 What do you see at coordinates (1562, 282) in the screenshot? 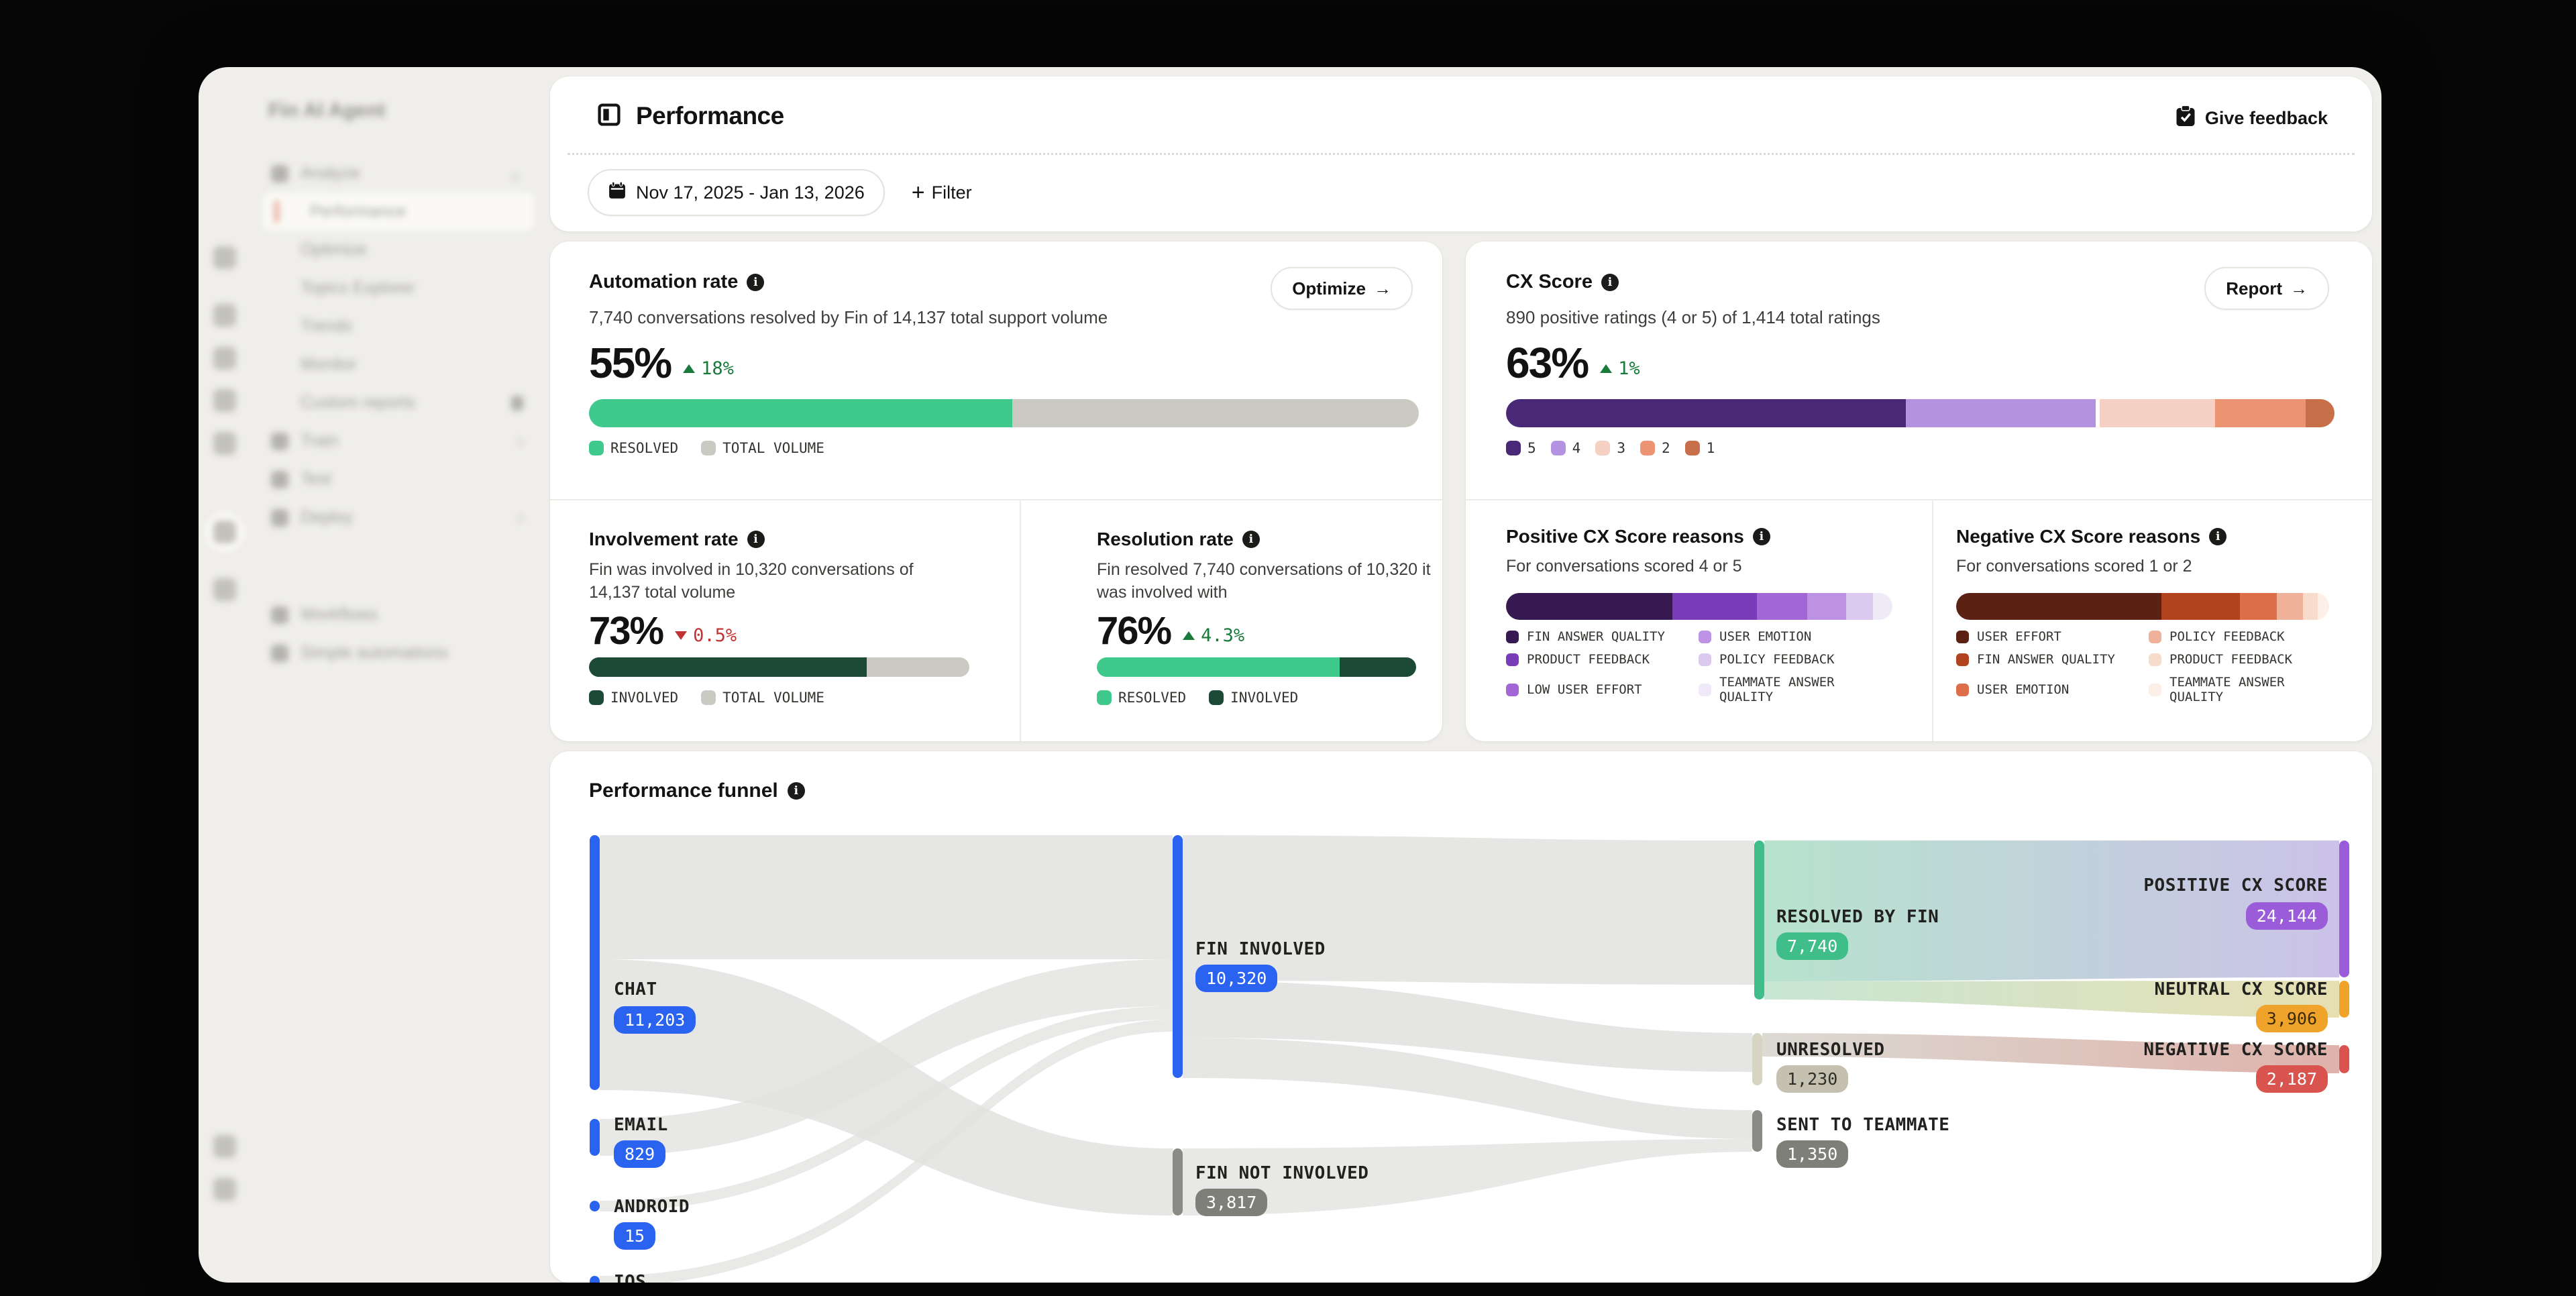
I see `cx-score-title: CX Score i` at bounding box center [1562, 282].